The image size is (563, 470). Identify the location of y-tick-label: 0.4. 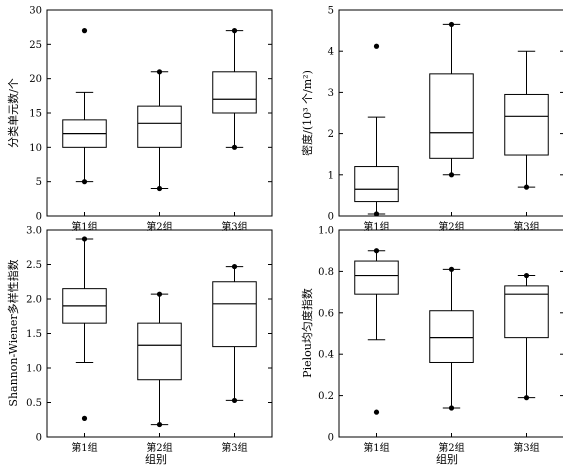
(326, 355).